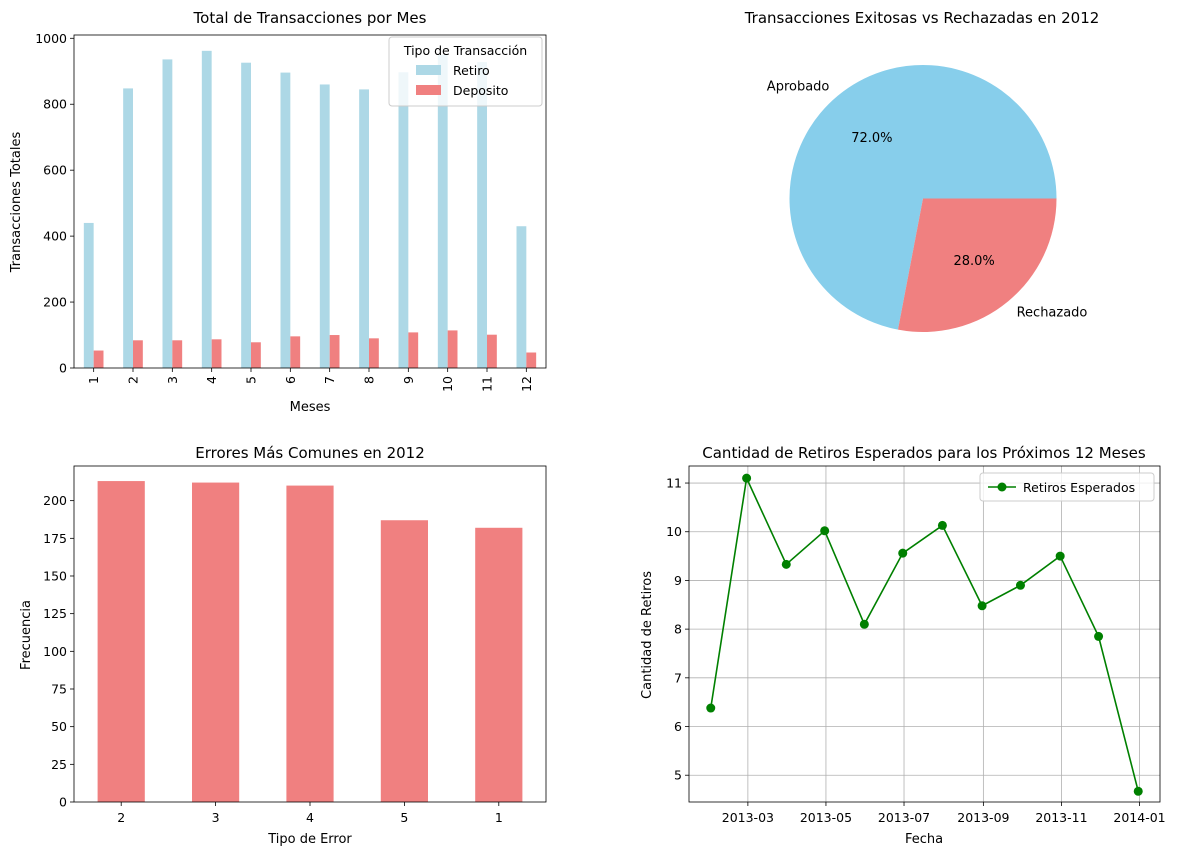 The height and width of the screenshot is (855, 1179). I want to click on legend-swatch-retiro, so click(428, 70).